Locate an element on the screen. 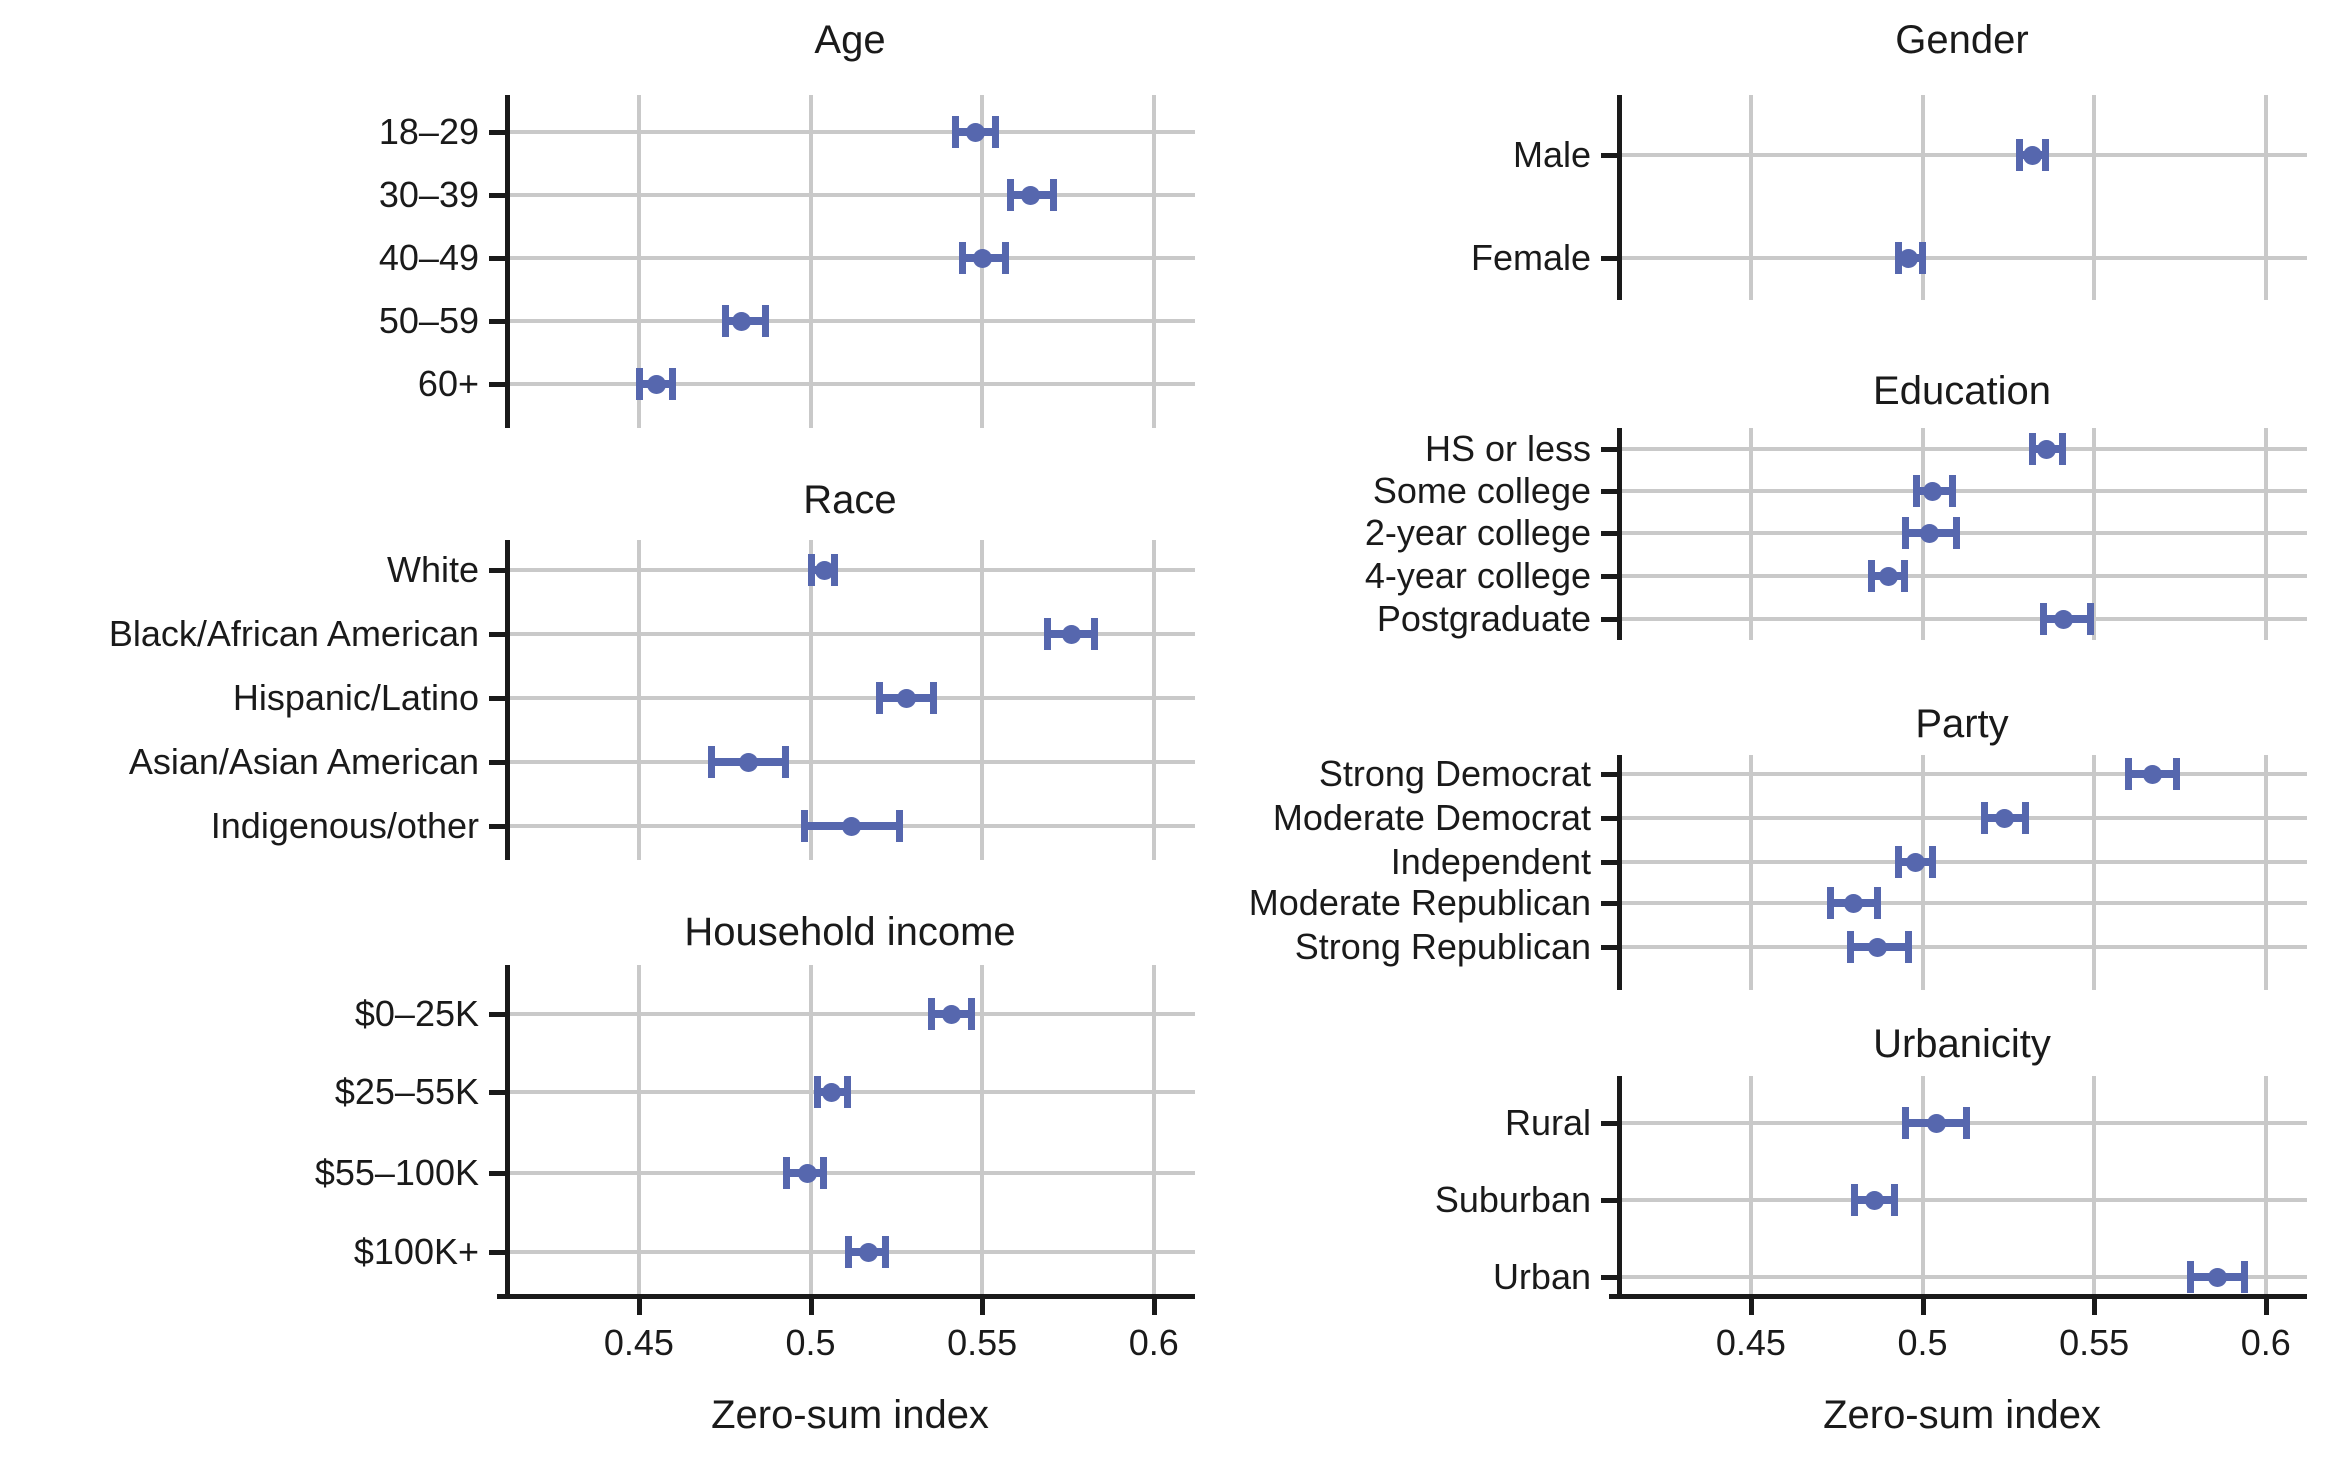 The image size is (2348, 1464). x-axis-line is located at coordinates (846, 1296).